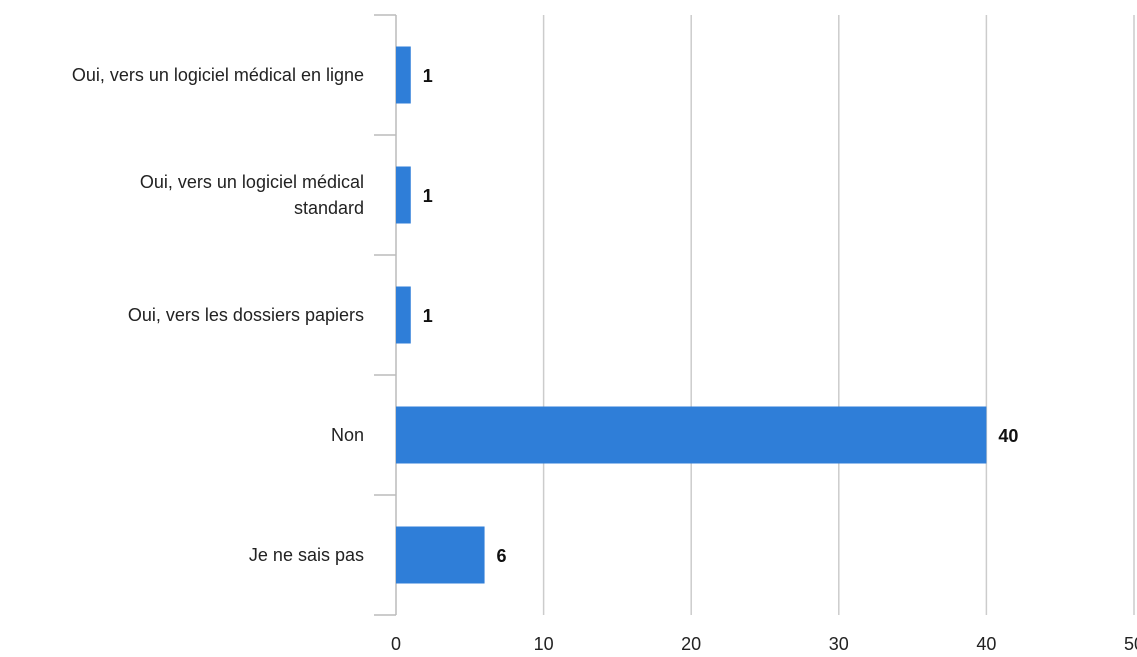  I want to click on bar-value-label: 6, so click(502, 556).